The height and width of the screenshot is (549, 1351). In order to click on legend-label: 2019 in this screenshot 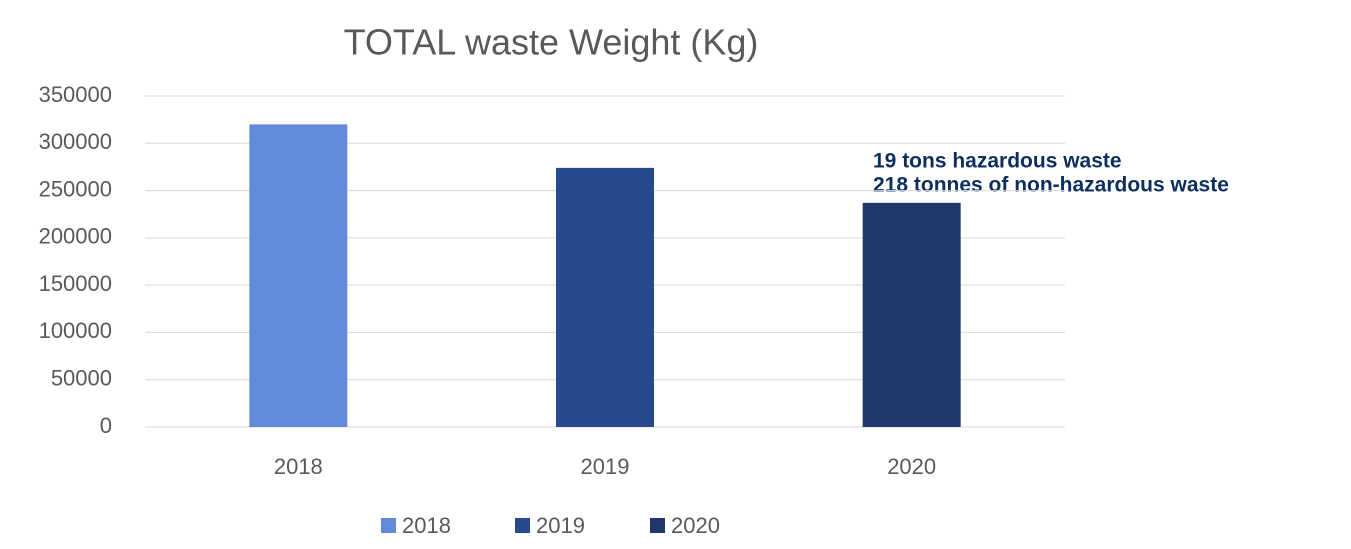, I will do `click(560, 525)`.